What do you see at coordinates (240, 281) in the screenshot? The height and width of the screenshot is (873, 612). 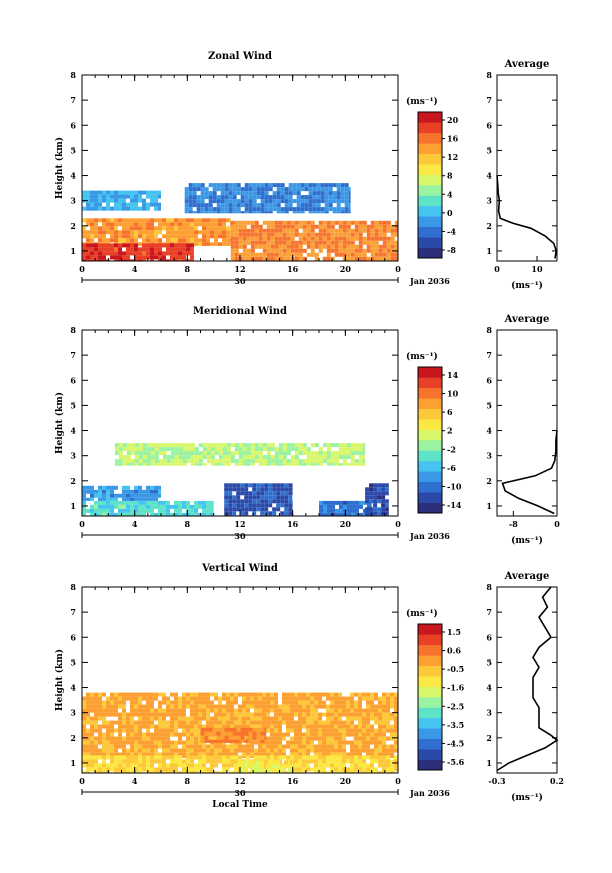 I see `date-day: 30` at bounding box center [240, 281].